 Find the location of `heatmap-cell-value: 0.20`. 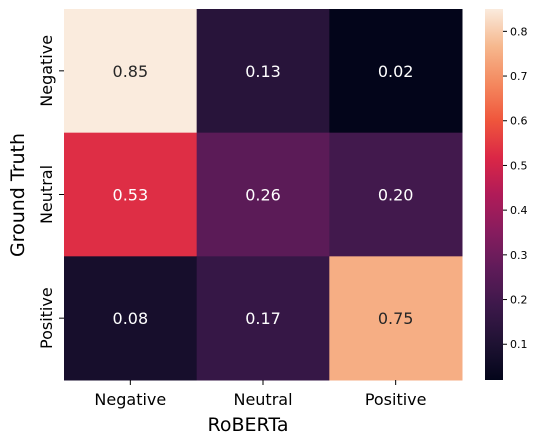

heatmap-cell-value: 0.20 is located at coordinates (396, 195).